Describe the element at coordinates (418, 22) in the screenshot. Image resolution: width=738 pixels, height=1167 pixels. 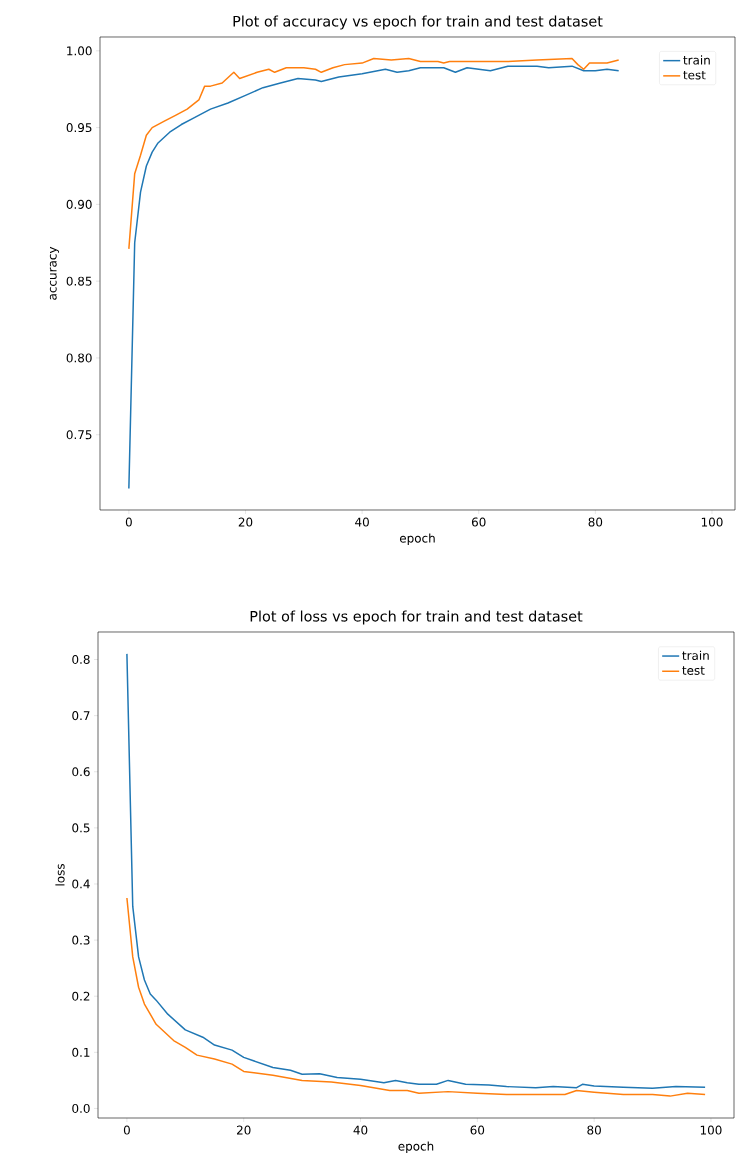
I see `chart-title: Plot of accuracy vs epoch for train and test dataset` at that location.